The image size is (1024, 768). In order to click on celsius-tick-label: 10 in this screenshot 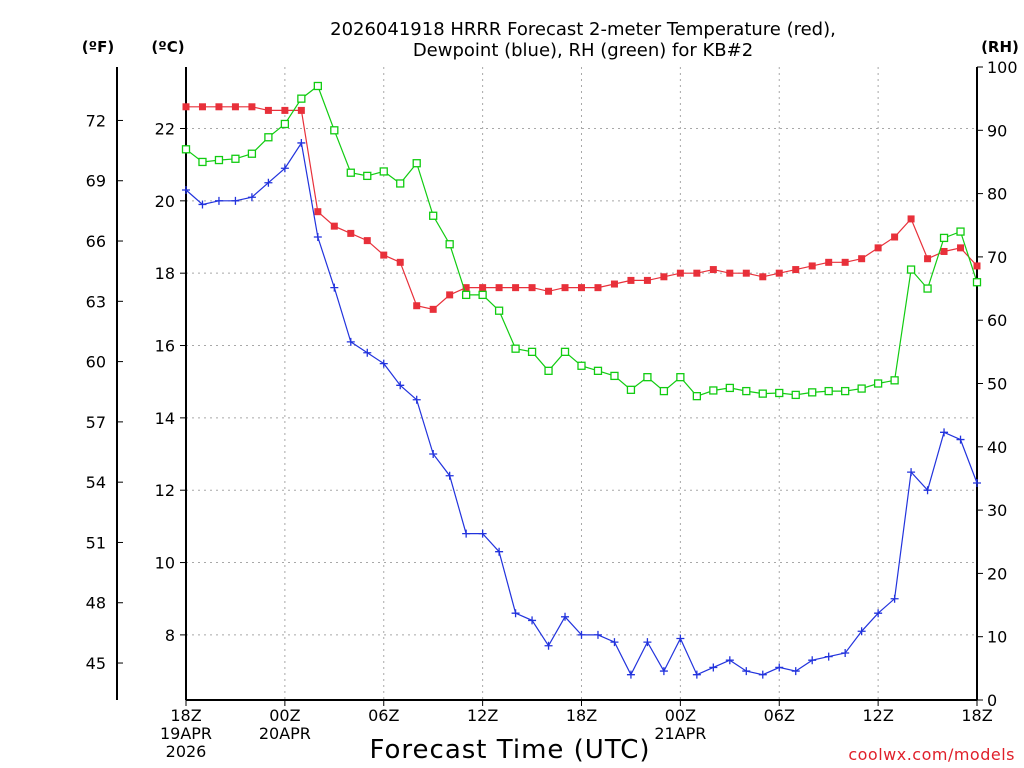, I will do `click(165, 563)`.